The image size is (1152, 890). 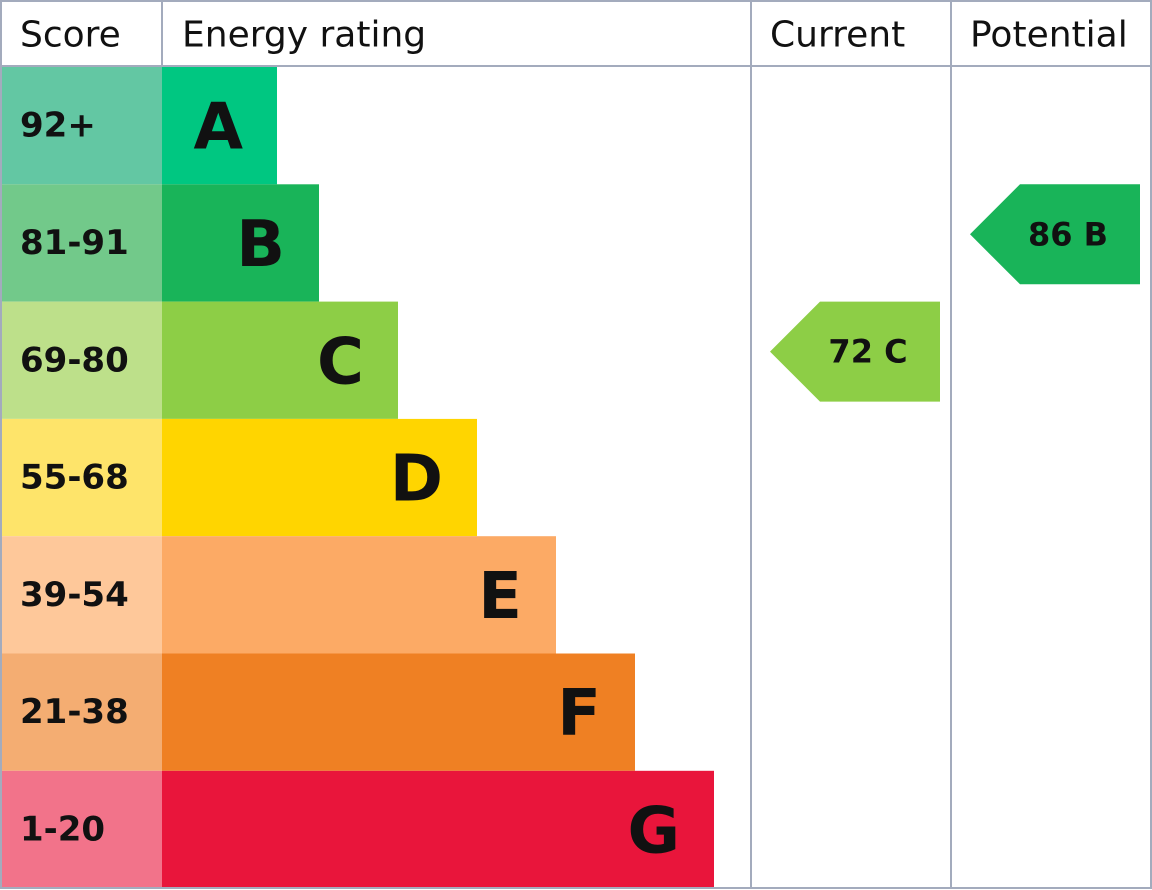 What do you see at coordinates (74, 360) in the screenshot?
I see `score-label: 69-80` at bounding box center [74, 360].